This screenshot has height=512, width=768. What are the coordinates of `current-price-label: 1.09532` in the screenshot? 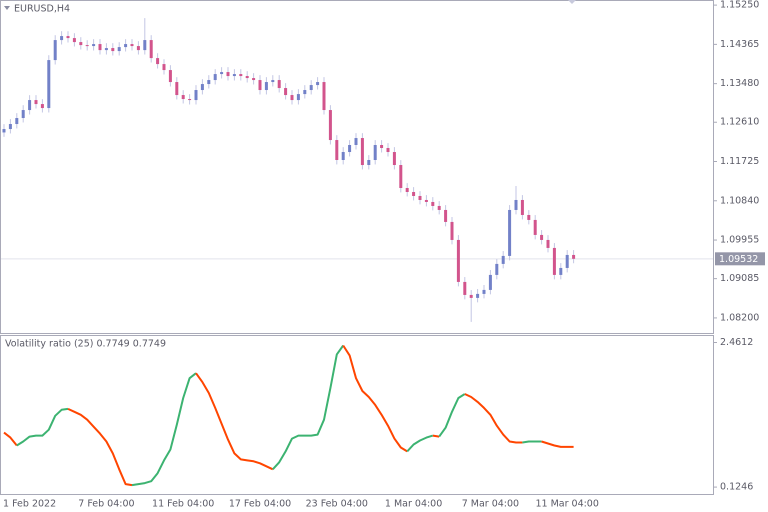 It's located at (738, 259).